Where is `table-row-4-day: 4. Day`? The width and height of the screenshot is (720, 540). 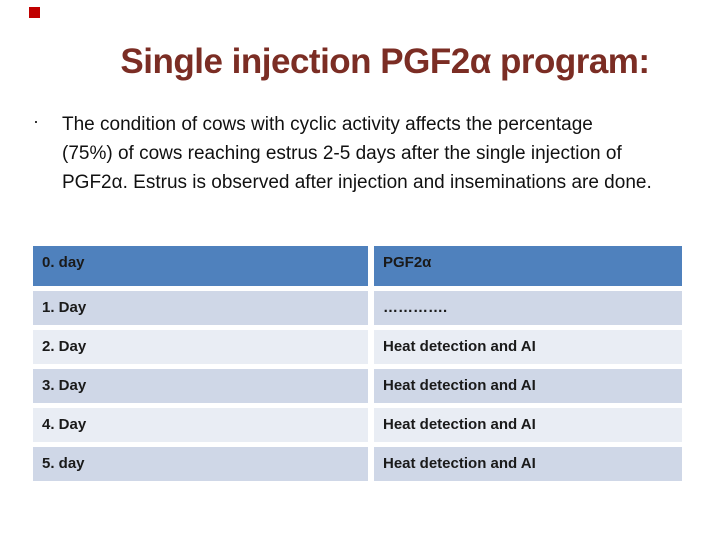 table-row-4-day: 4. Day is located at coordinates (200, 425).